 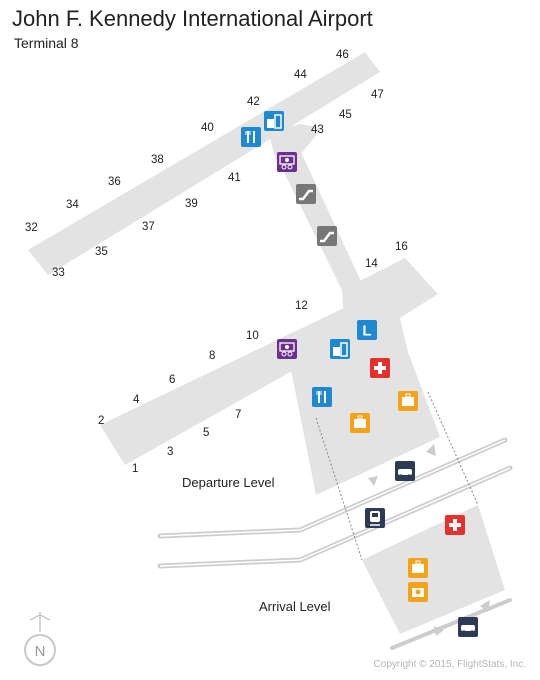 I want to click on gate-37: 37, so click(x=148, y=227).